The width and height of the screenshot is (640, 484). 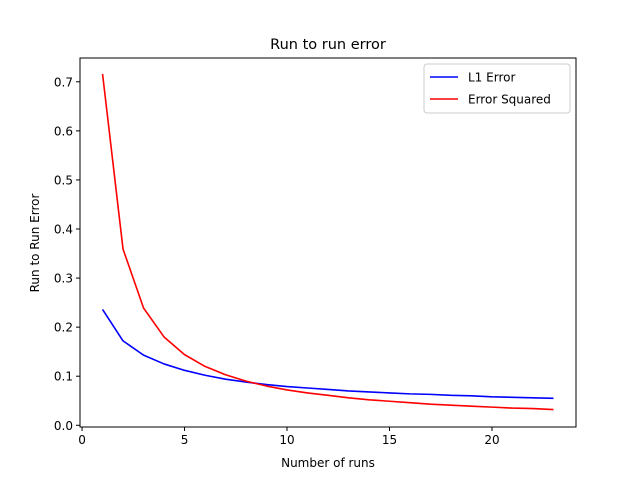 What do you see at coordinates (35, 243) in the screenshot?
I see `y-axis-label: Run to Run Error` at bounding box center [35, 243].